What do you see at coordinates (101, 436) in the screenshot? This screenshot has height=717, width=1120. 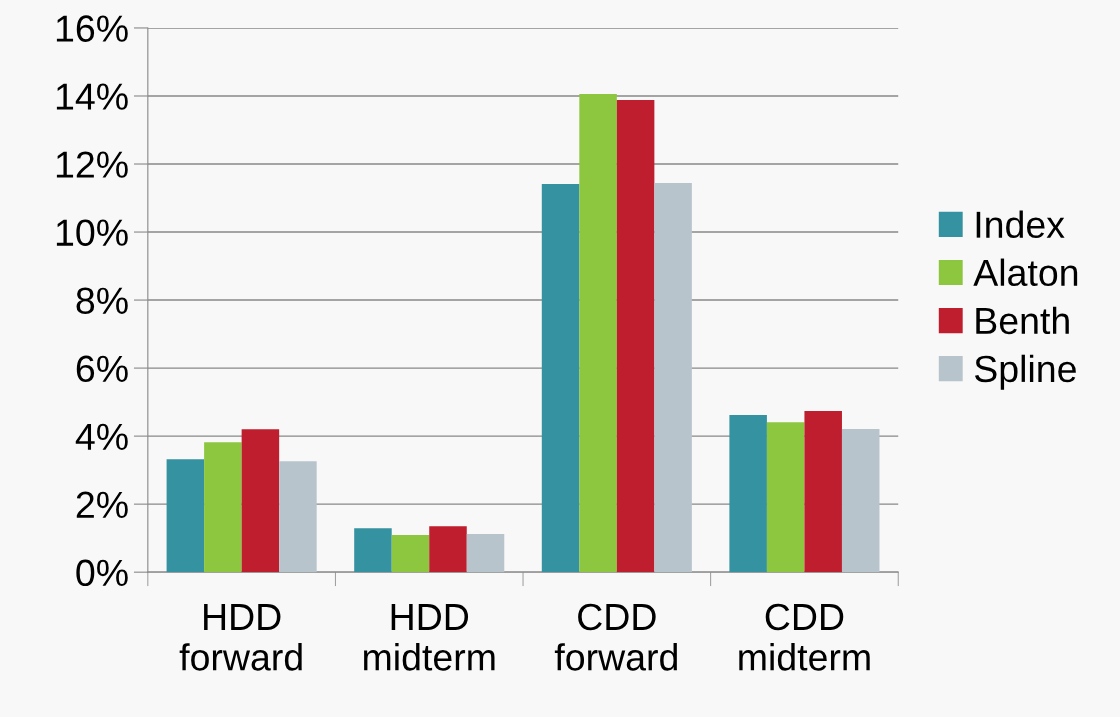 I see `y-tick-label: 4%` at bounding box center [101, 436].